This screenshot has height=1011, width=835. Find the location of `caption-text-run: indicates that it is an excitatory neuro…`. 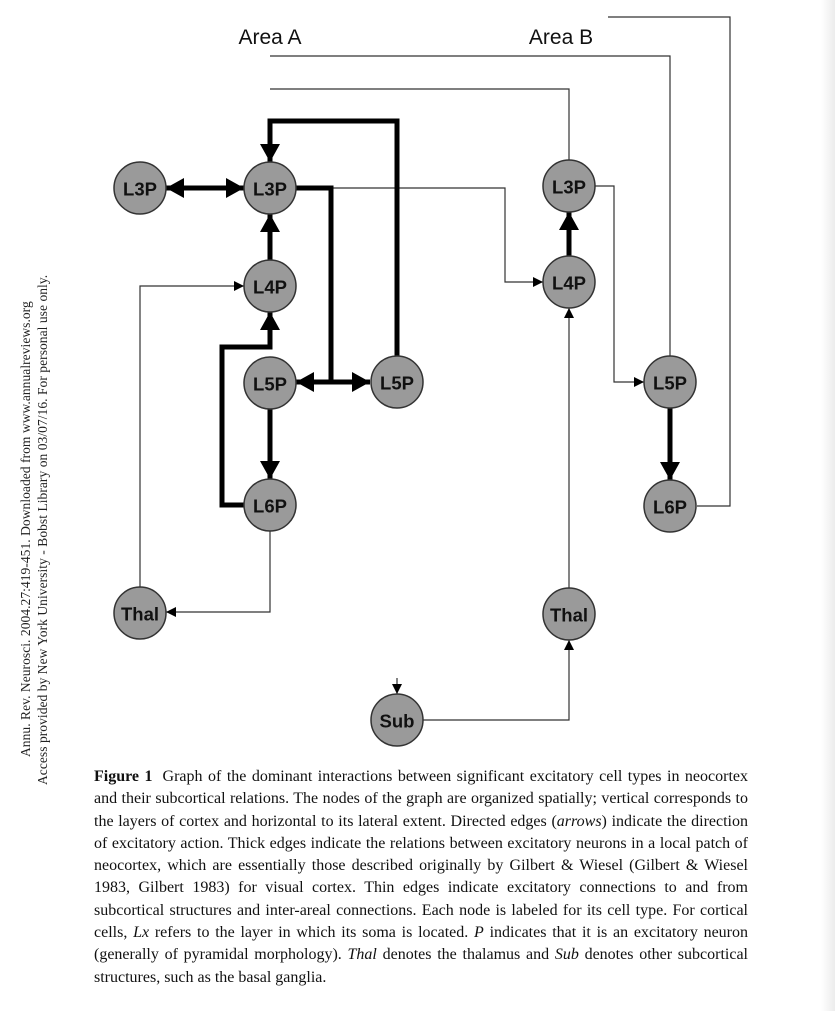

caption-text-run: indicates that it is an excitatory neuro… is located at coordinates (421, 944).